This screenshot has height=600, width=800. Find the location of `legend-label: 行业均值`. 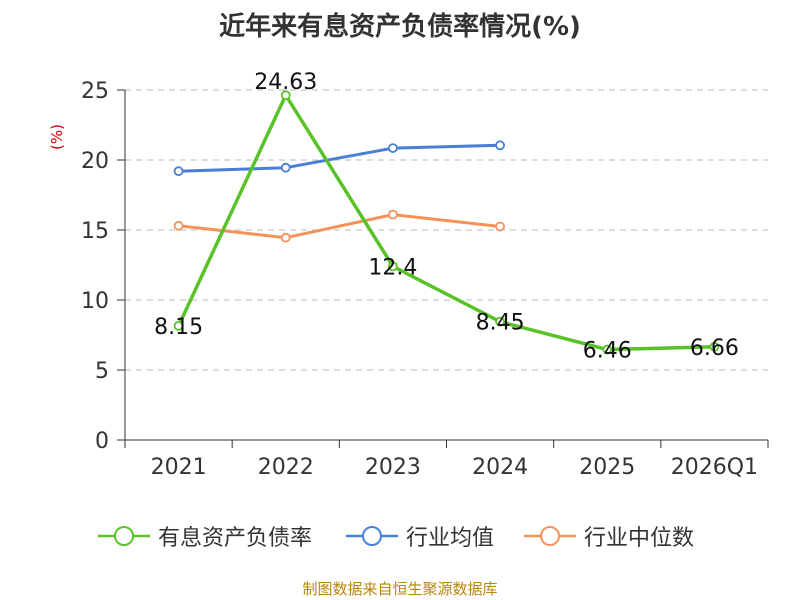

legend-label: 行业均值 is located at coordinates (450, 538).